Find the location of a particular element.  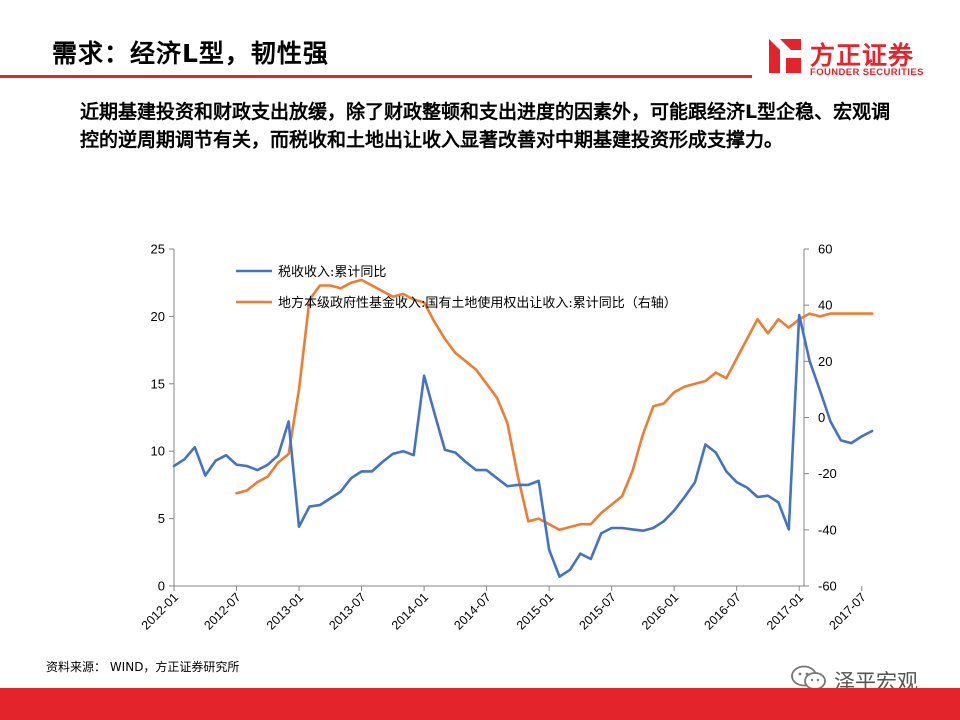

y-right-ticks: -60 -40 -20 0 20 40 60 is located at coordinates (820, 418).